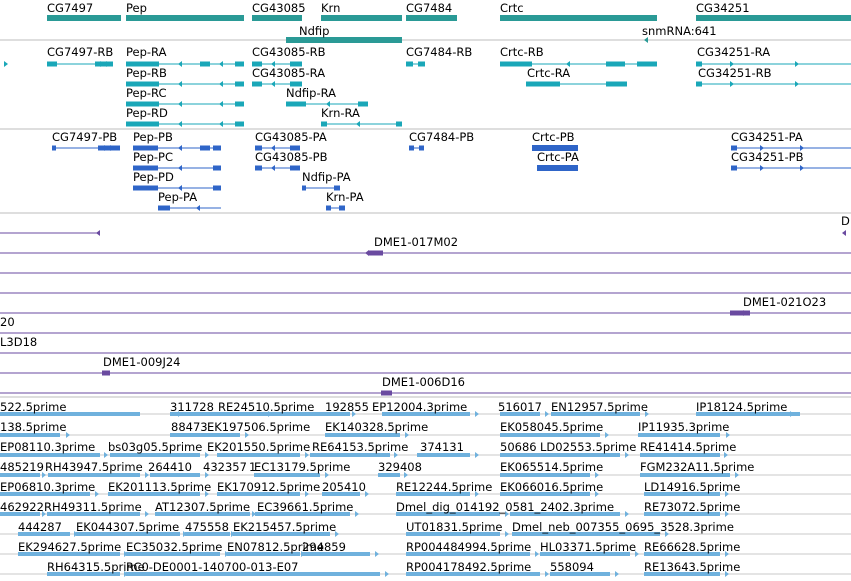 The height and width of the screenshot is (581, 851). What do you see at coordinates (102, 64) in the screenshot?
I see `transcript-cg7497-rb-arrow` at bounding box center [102, 64].